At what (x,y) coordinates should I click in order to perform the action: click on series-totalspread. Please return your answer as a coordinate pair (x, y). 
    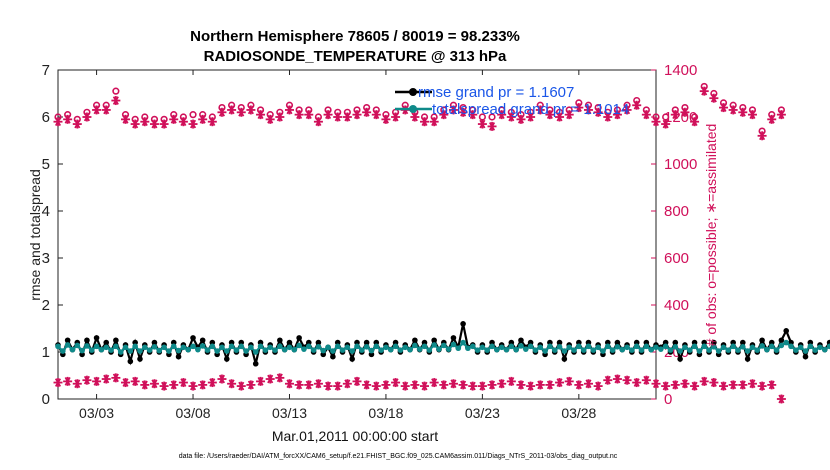
    Looking at the image, I should click on (442, 347).